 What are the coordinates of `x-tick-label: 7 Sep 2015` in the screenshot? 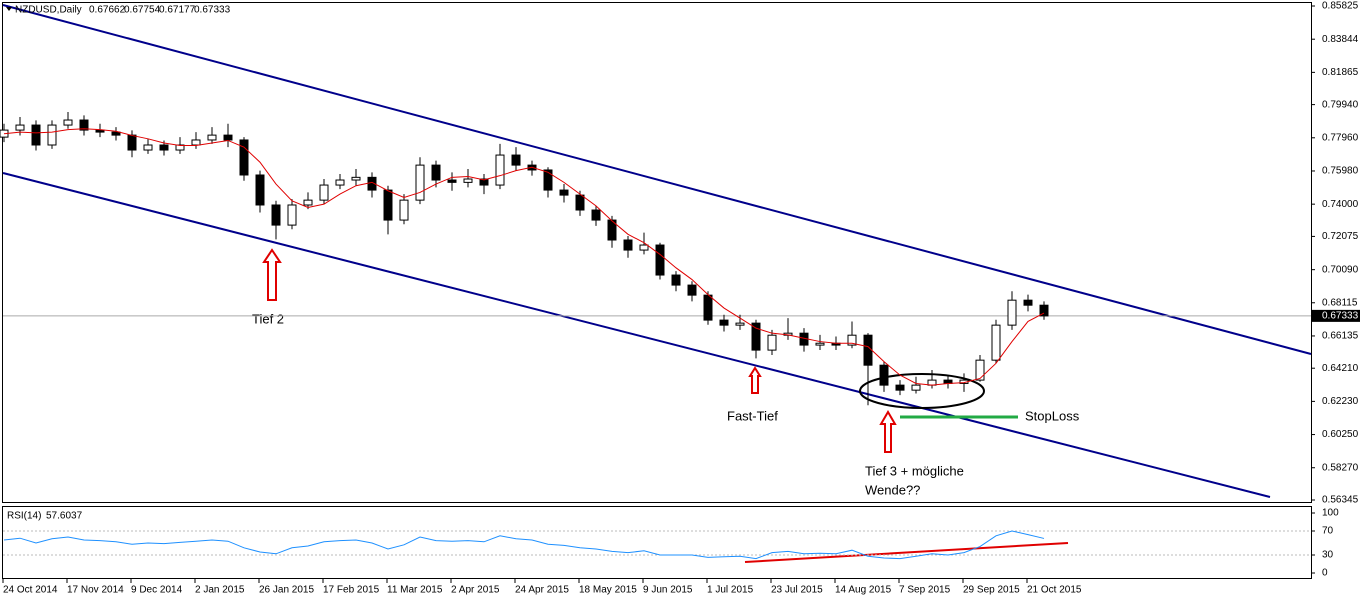 It's located at (925, 590).